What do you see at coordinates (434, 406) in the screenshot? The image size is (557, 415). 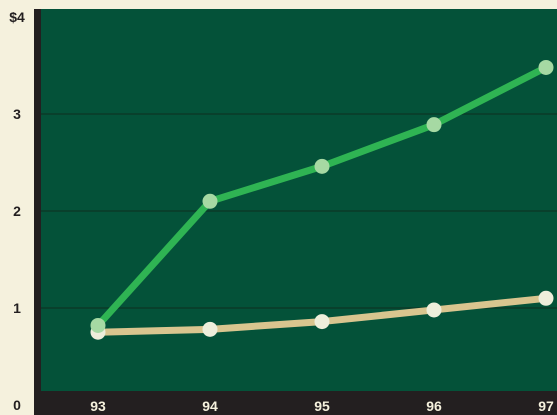 I see `x-tick-label: 96` at bounding box center [434, 406].